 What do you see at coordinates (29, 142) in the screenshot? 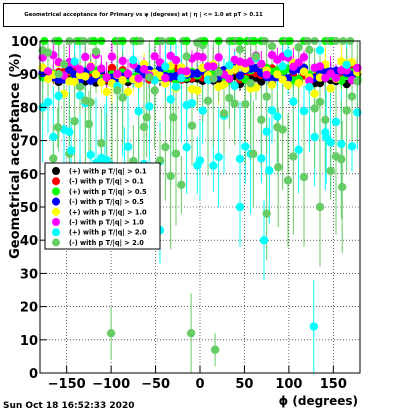
I see `y-tick-label: 70` at bounding box center [29, 142].